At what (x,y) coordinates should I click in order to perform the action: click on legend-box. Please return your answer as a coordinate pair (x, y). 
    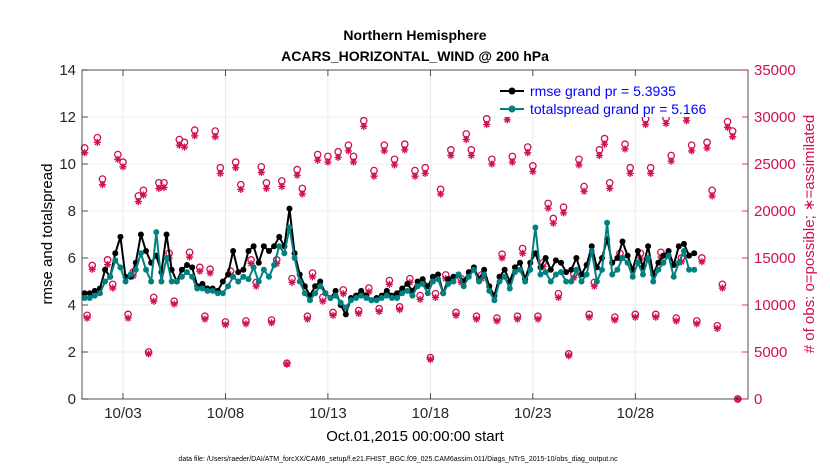
    Looking at the image, I should click on (619, 97).